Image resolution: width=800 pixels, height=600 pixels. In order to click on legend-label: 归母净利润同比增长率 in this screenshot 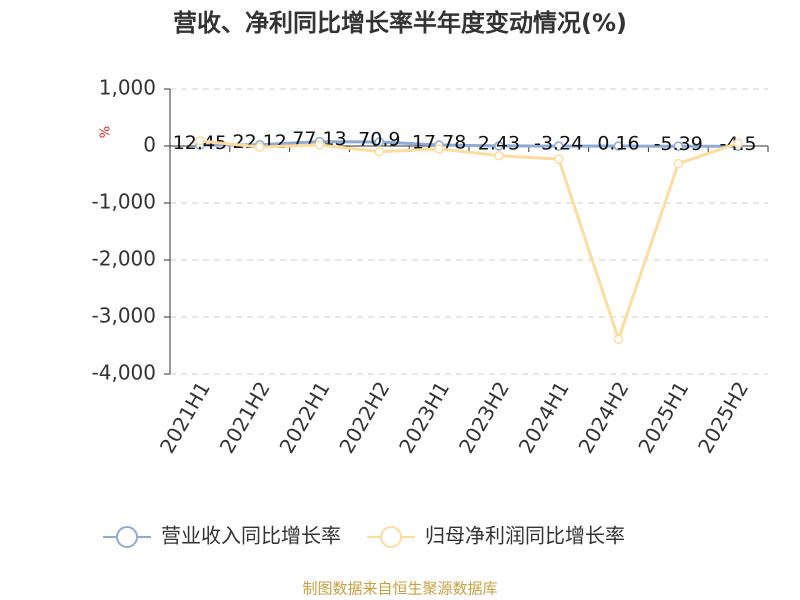, I will do `click(525, 536)`.